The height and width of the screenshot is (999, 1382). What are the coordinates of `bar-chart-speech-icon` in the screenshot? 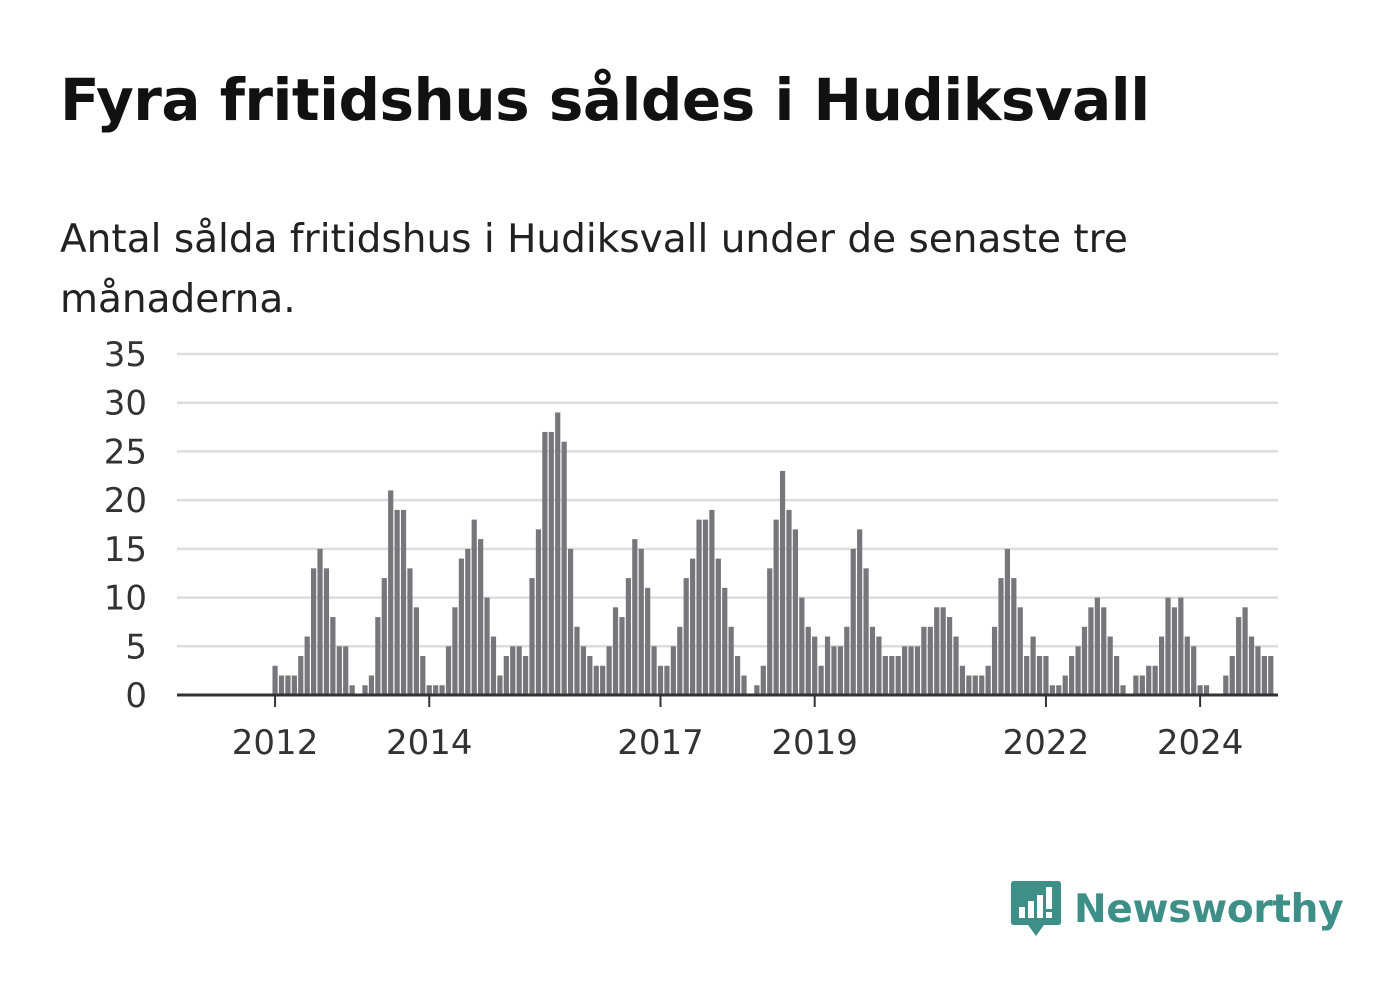 It's located at (1036, 908).